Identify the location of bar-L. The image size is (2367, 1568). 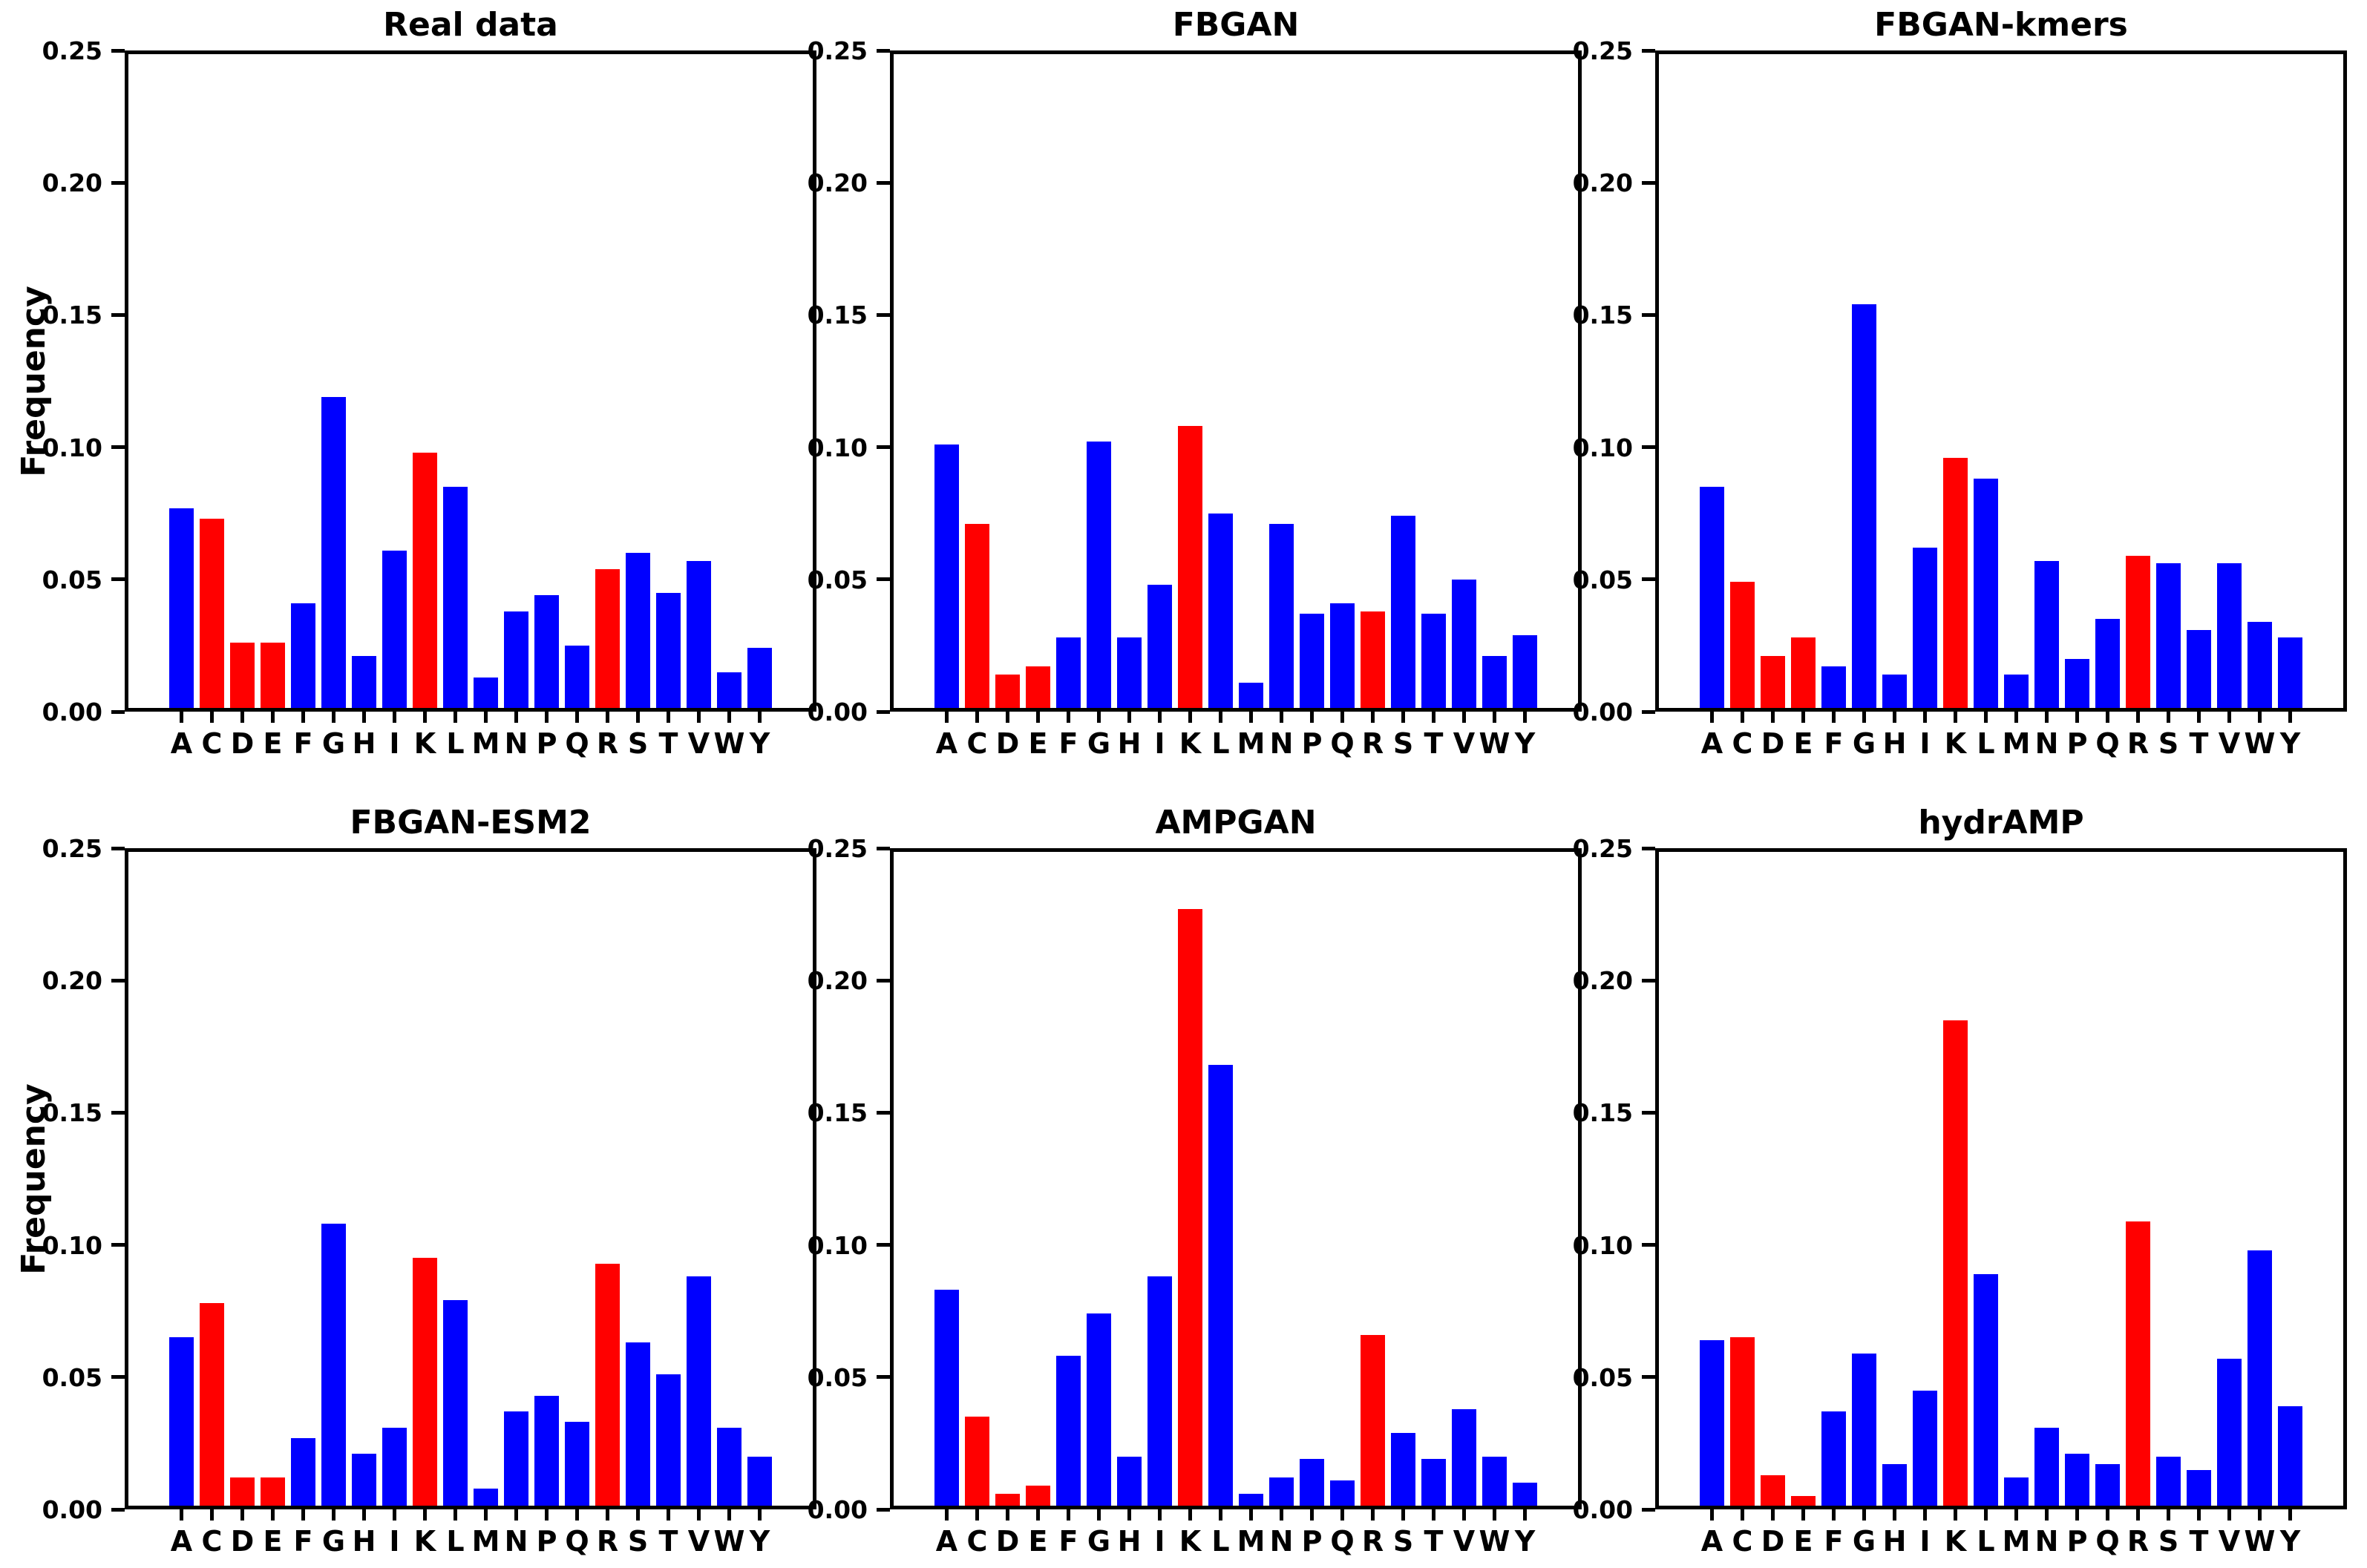
(1220, 612).